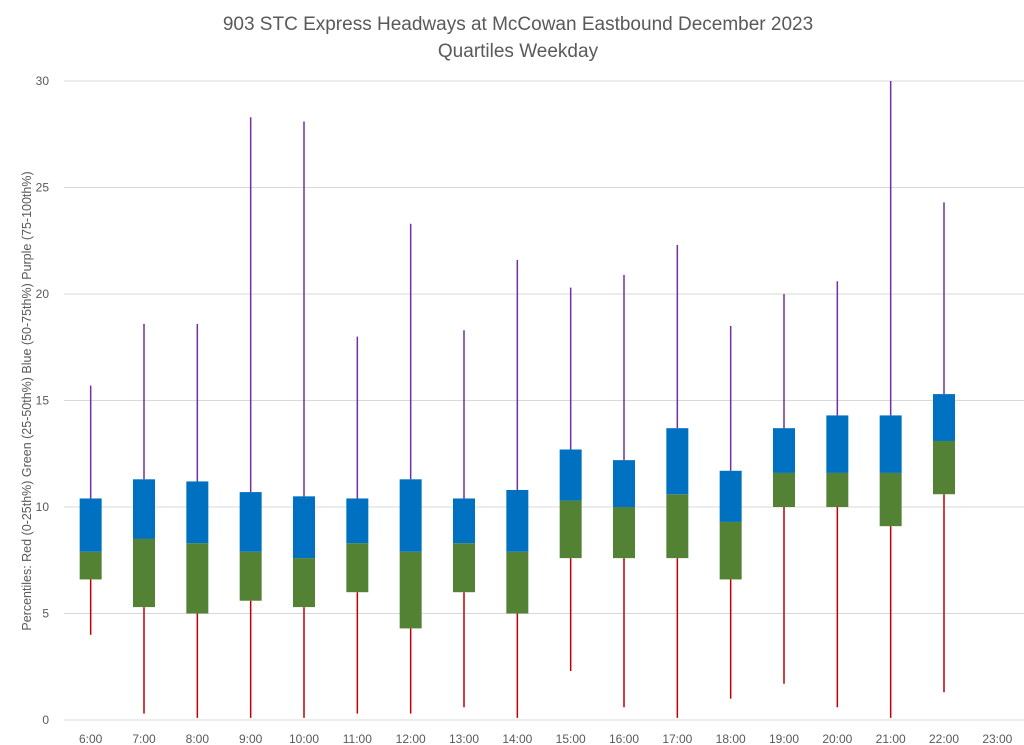 This screenshot has width=1024, height=745. What do you see at coordinates (43, 81) in the screenshot?
I see `y-tick-label: 30` at bounding box center [43, 81].